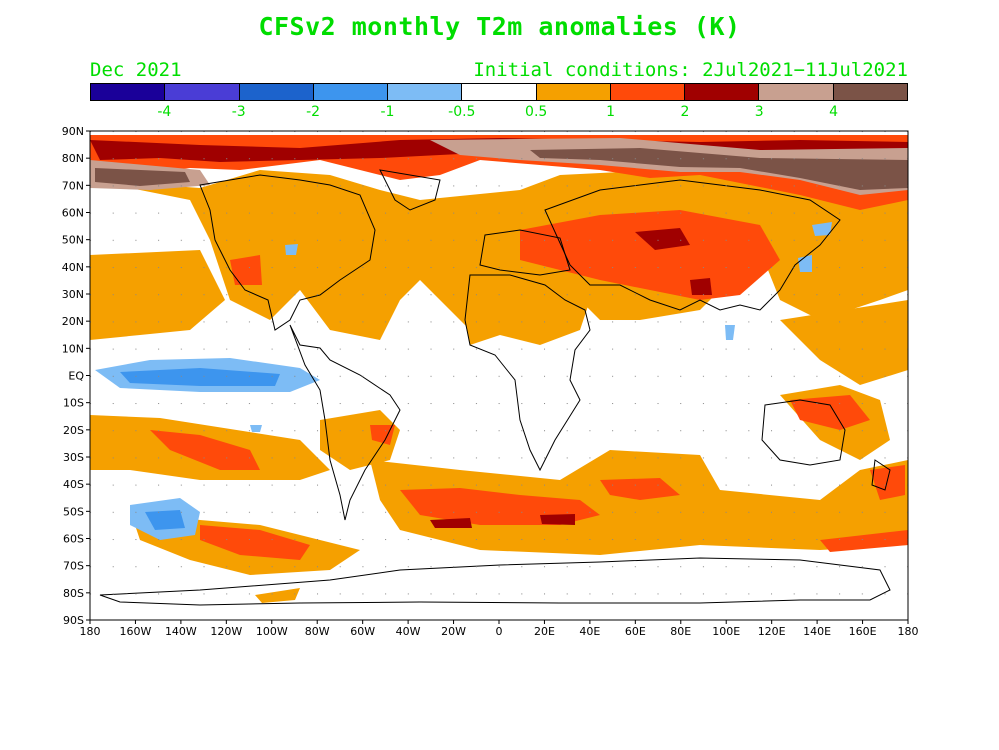 The width and height of the screenshot is (999, 750). I want to click on lon-label: 20E, so click(544, 631).